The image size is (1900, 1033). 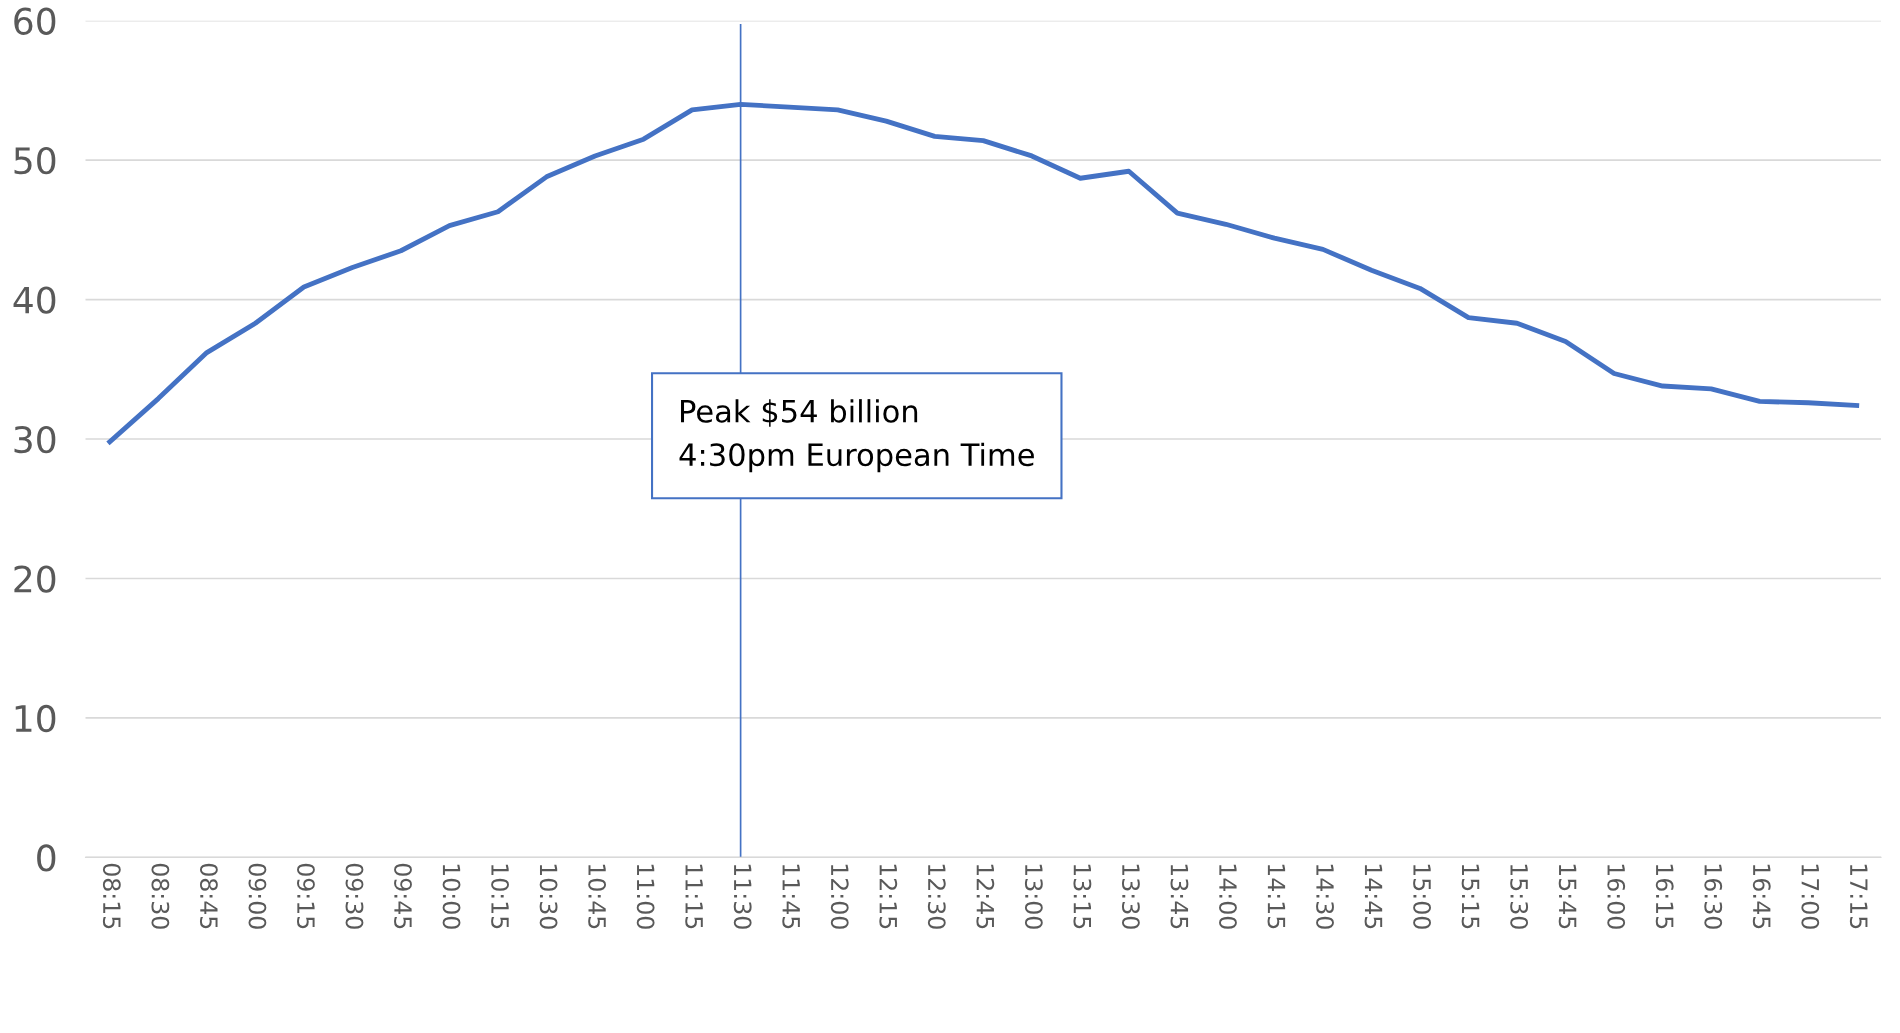 What do you see at coordinates (35, 161) in the screenshot?
I see `y-tick-label: 50` at bounding box center [35, 161].